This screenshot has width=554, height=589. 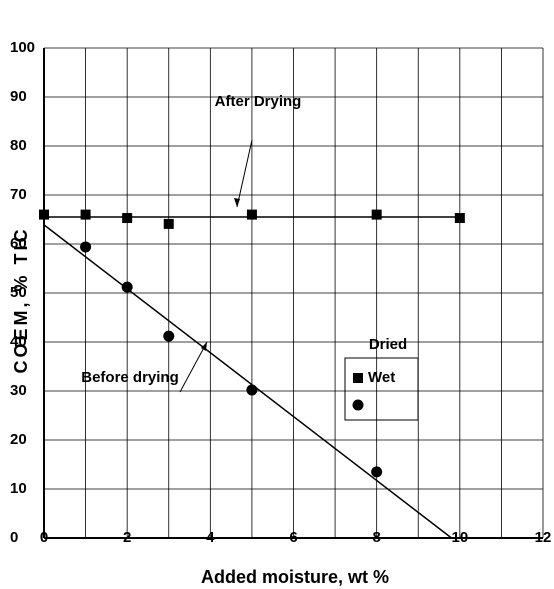 What do you see at coordinates (18, 439) in the screenshot?
I see `y-tick-label: 20` at bounding box center [18, 439].